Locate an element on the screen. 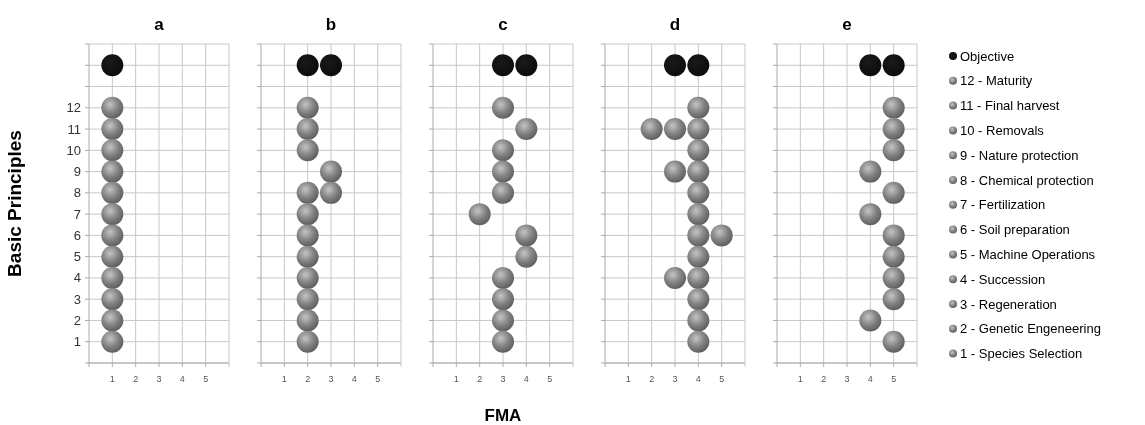 This screenshot has width=1145, height=425. chart-title: c is located at coordinates (503, 24).